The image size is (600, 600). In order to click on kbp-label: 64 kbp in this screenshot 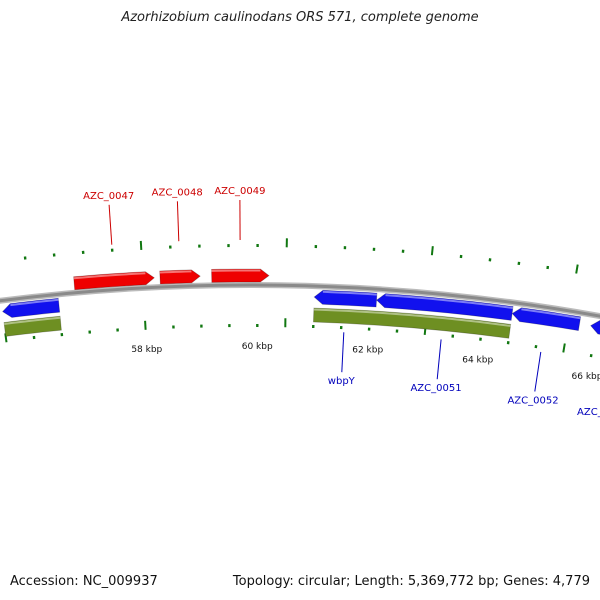, I will do `click(477, 361)`.